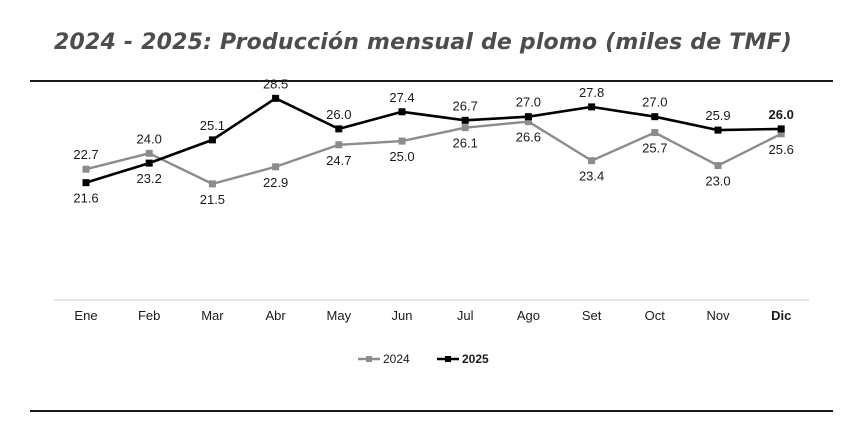 The image size is (846, 439). I want to click on legend-swatch-marker-2025, so click(448, 359).